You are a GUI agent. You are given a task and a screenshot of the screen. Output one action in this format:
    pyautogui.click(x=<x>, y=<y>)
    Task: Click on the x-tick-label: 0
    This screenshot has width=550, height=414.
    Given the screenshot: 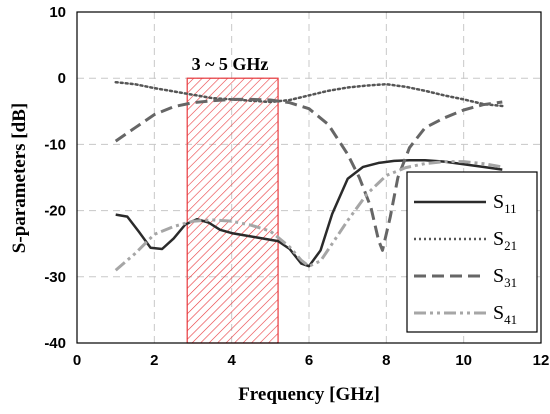 What is the action you would take?
    pyautogui.click(x=77, y=360)
    